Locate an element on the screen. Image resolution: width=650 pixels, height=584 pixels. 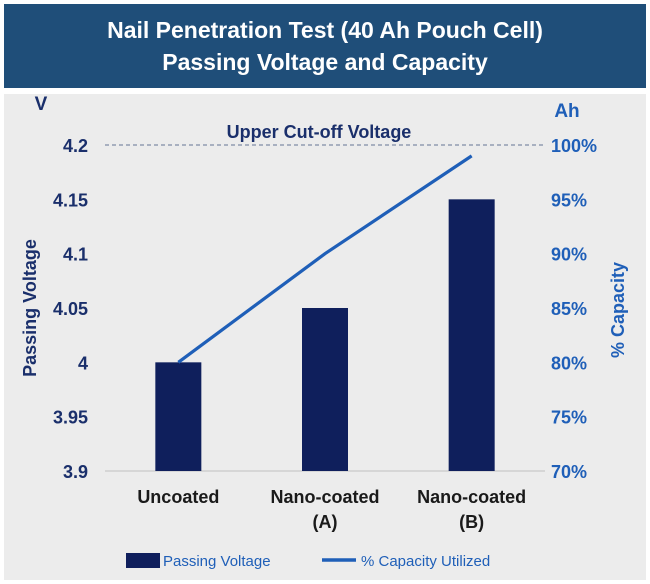
left-axis-title: Passing Voltage is located at coordinates (30, 308).